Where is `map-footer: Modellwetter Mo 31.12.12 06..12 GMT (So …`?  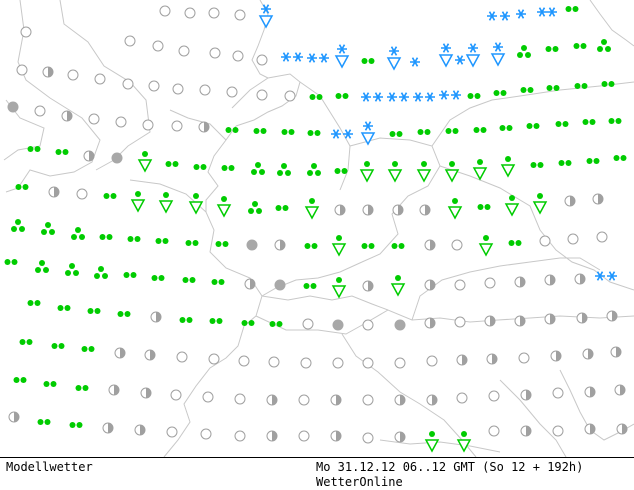 map-footer: Modellwetter Mo 31.12.12 06..12 GMT (So … is located at coordinates (317, 473).